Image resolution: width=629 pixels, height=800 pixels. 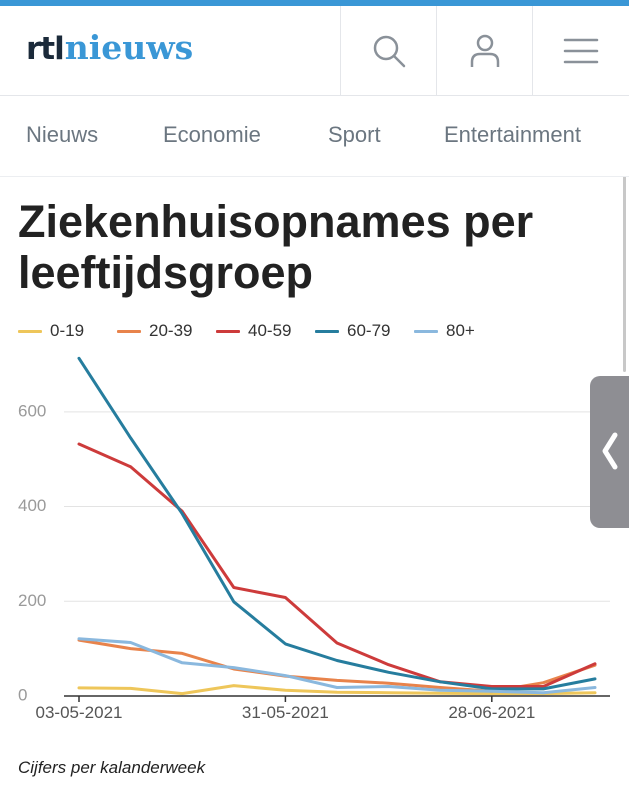 What do you see at coordinates (270, 330) in the screenshot?
I see `legend-label: 40-59` at bounding box center [270, 330].